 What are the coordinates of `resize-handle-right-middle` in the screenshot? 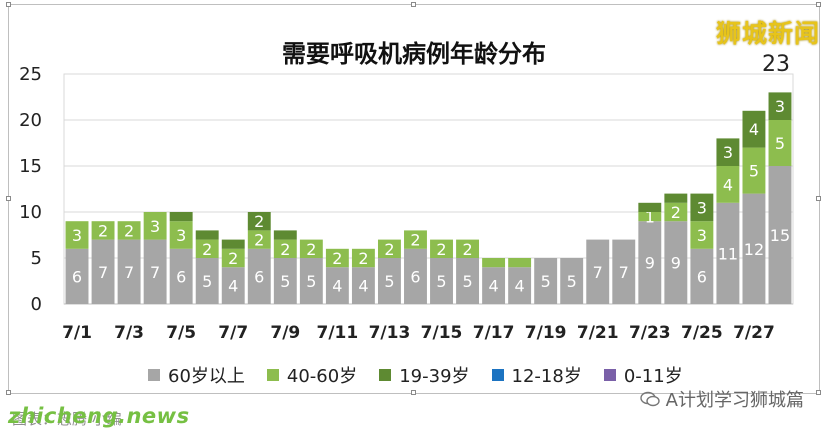 It's located at (818, 198).